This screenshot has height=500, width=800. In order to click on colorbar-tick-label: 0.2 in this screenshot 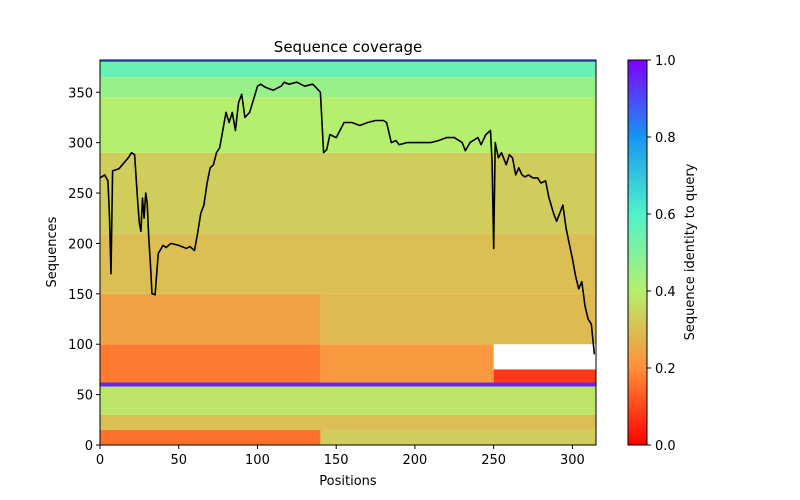, I will do `click(665, 369)`.